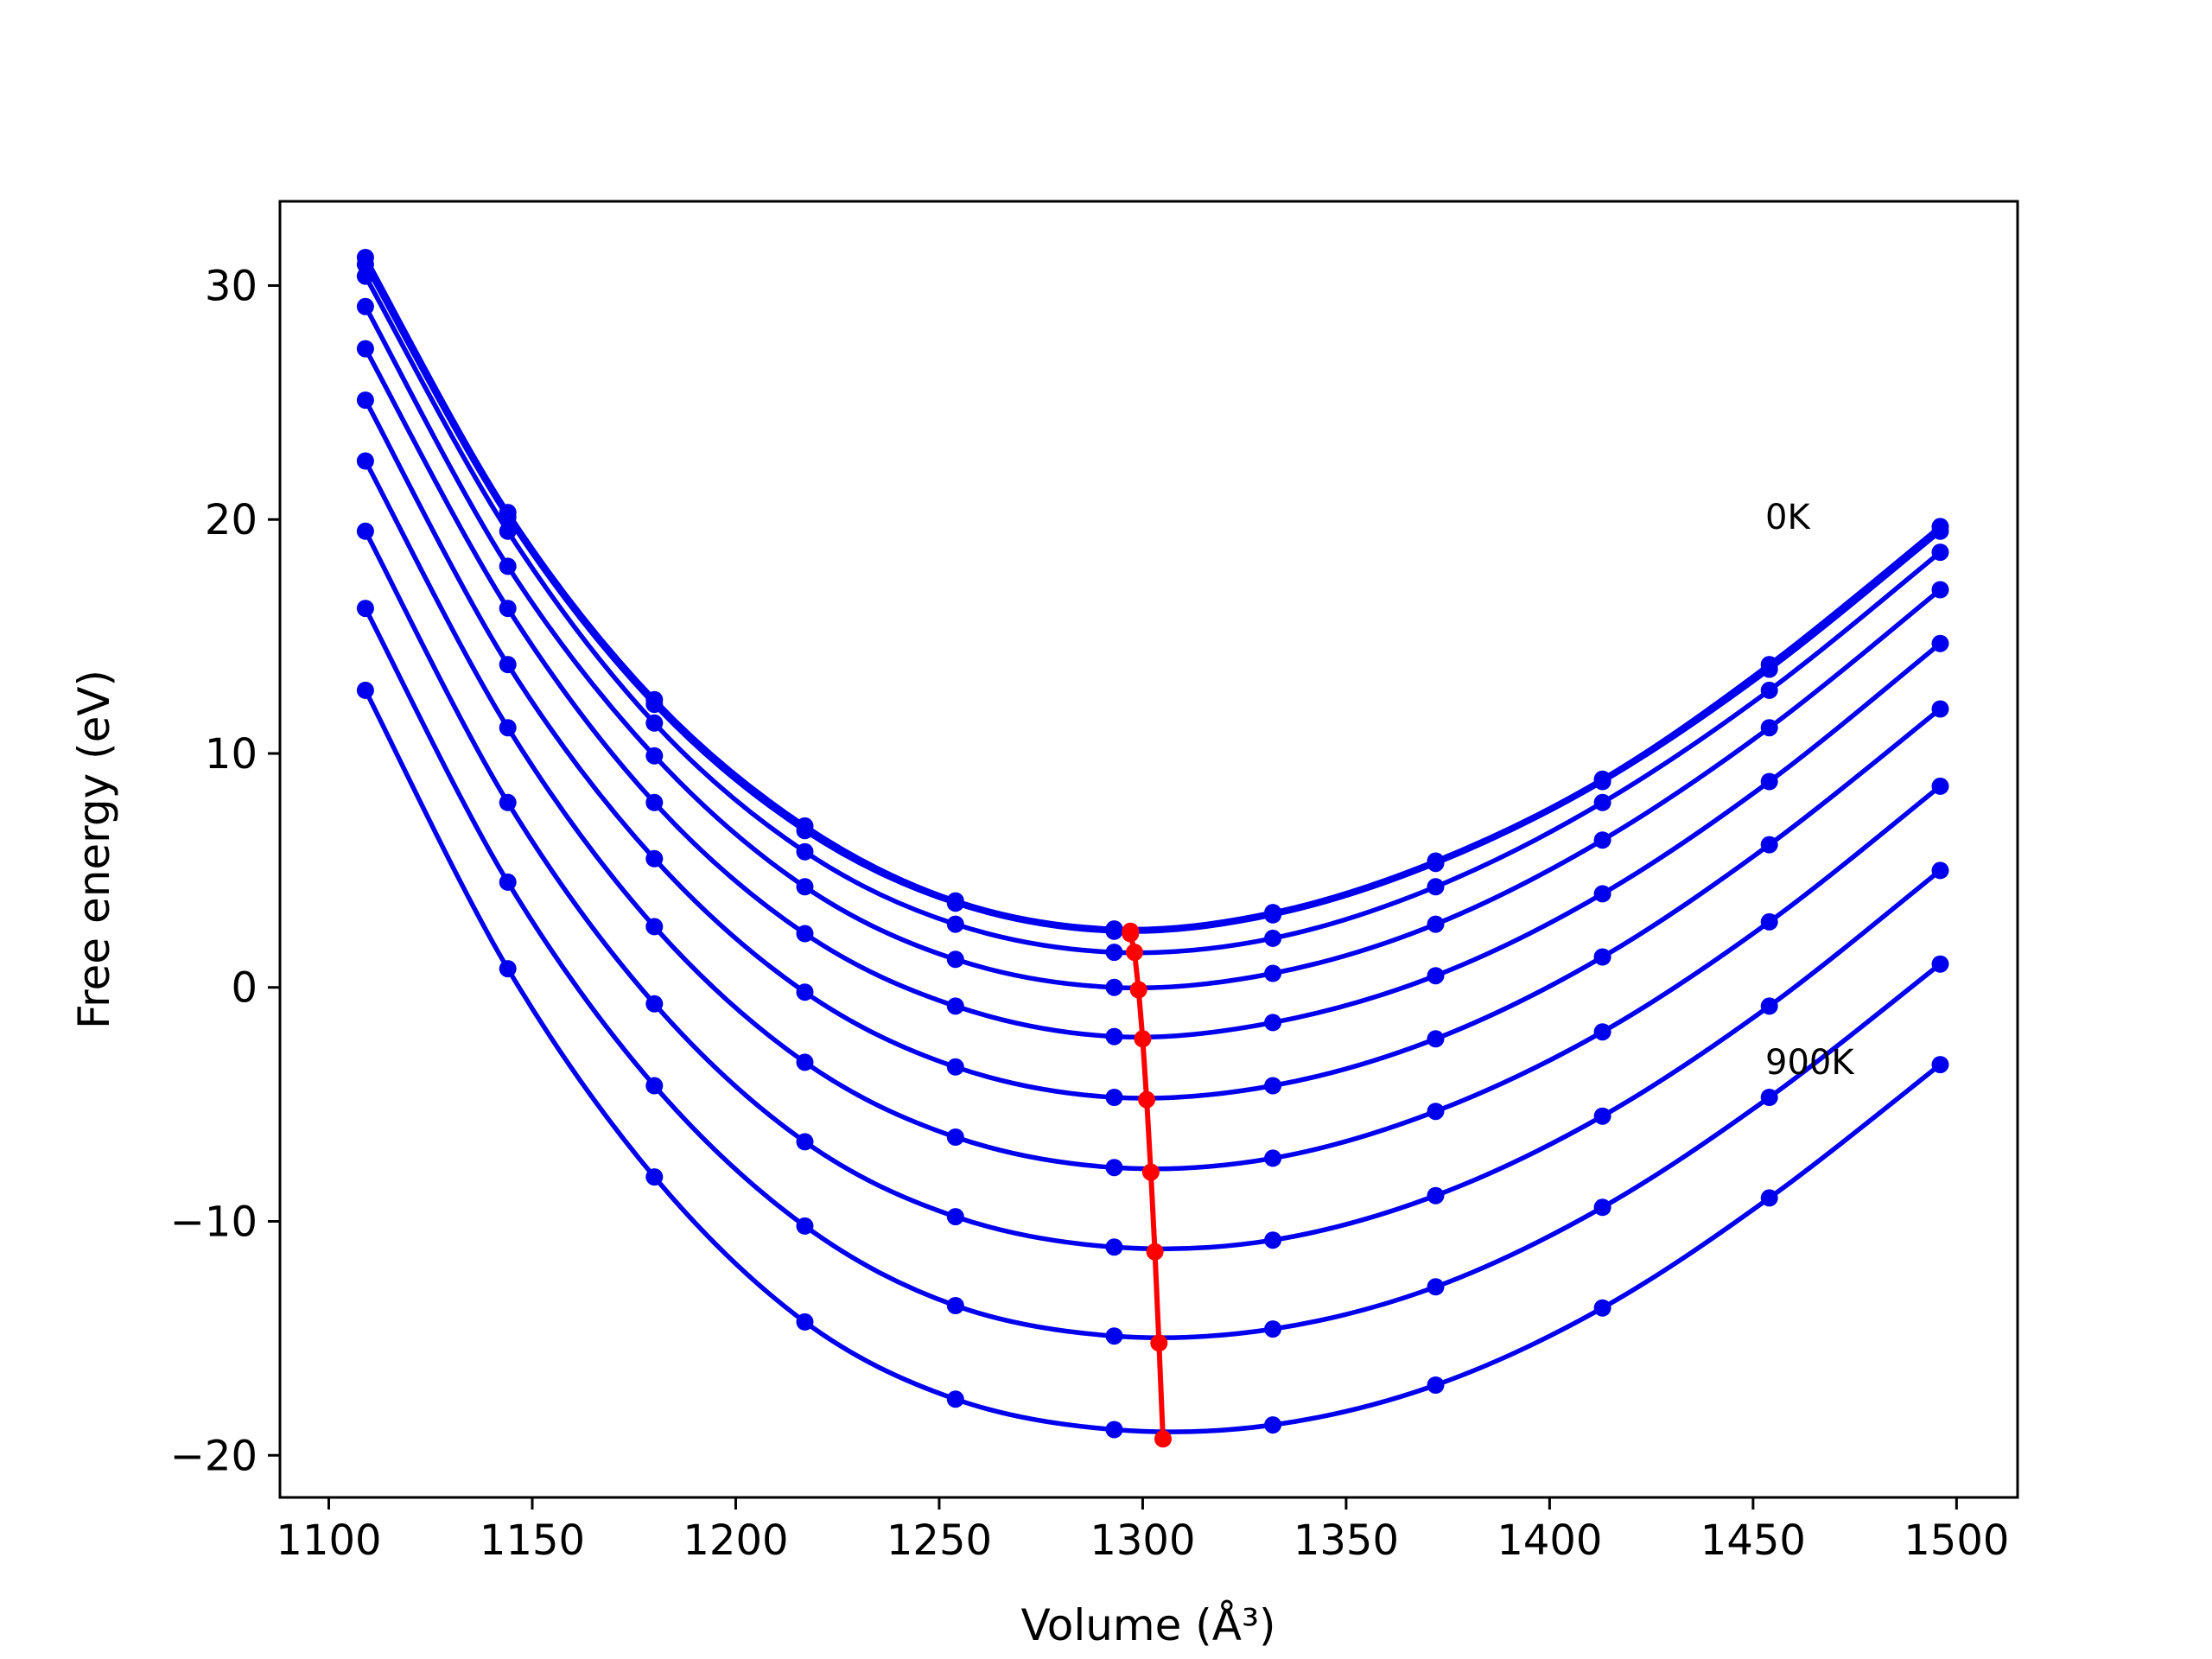  I want to click on minima-line, so click(1147, 1185).